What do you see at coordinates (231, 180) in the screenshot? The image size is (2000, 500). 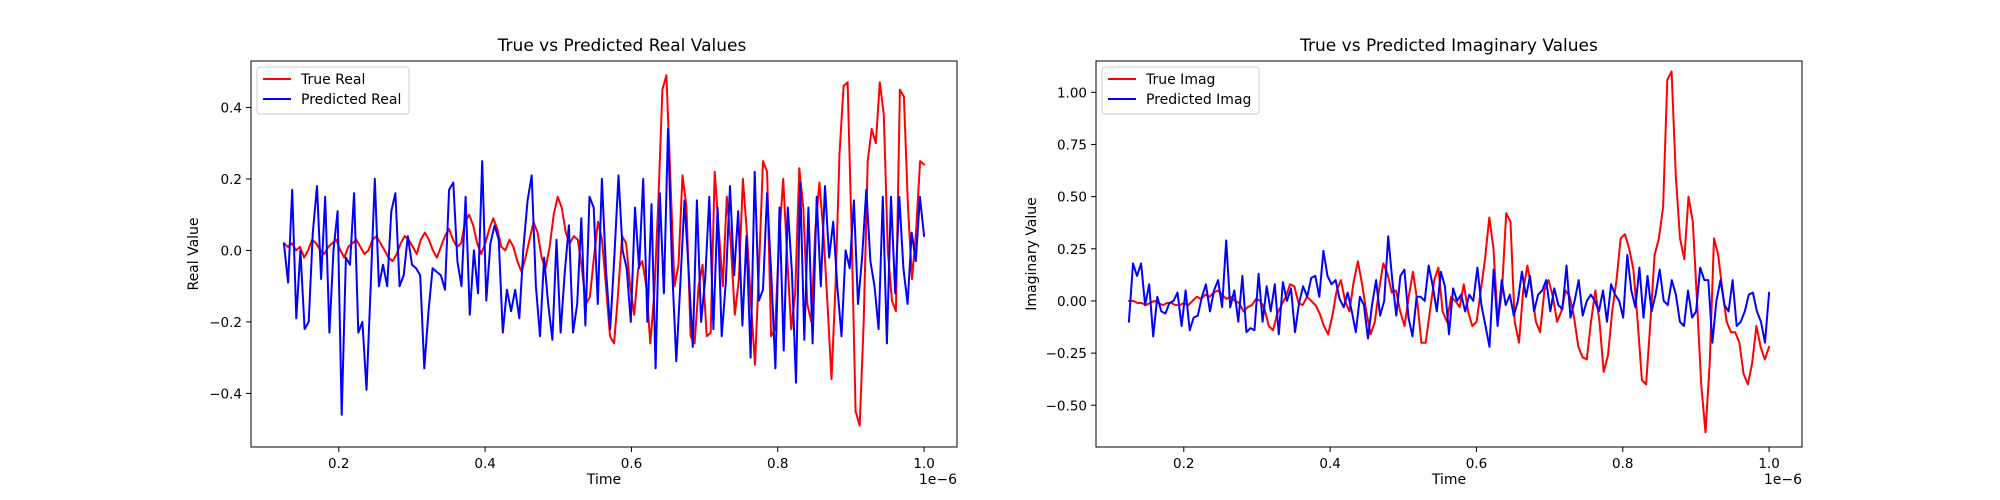 I see `y-tick-label: 0.2` at bounding box center [231, 180].